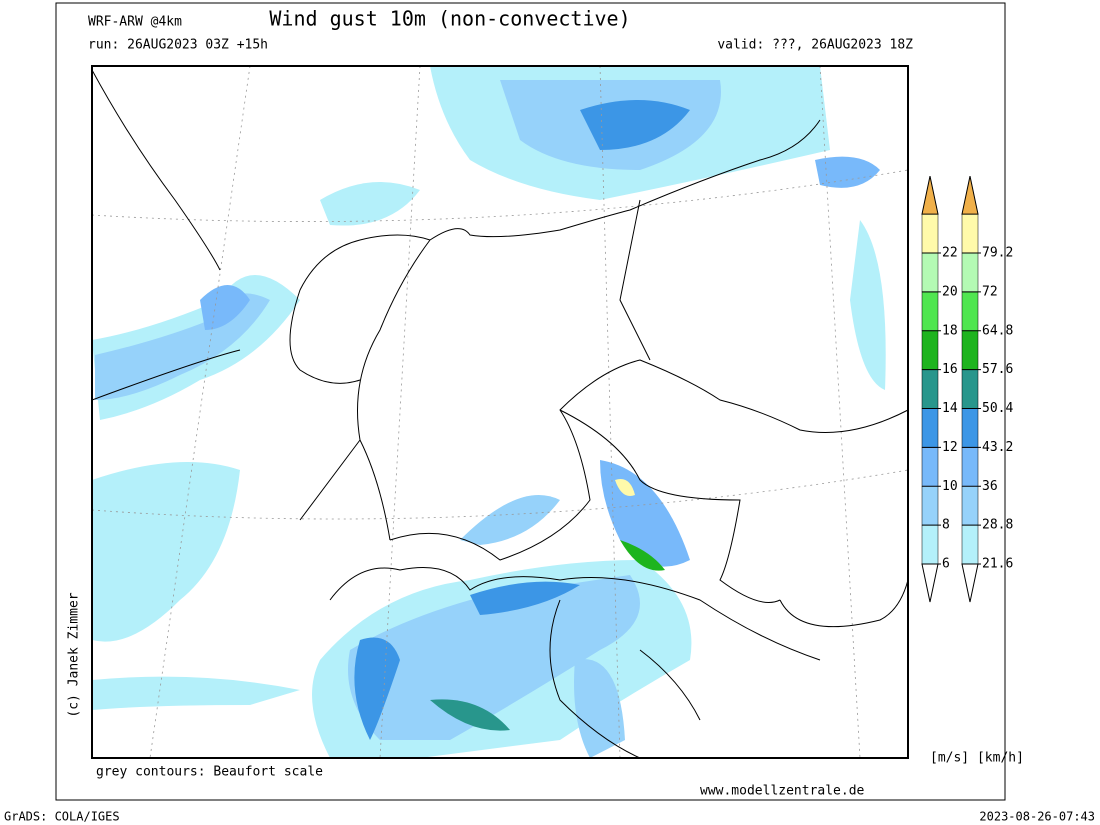 This screenshot has height=825, width=1100. I want to click on tick-label: 10, so click(950, 486).